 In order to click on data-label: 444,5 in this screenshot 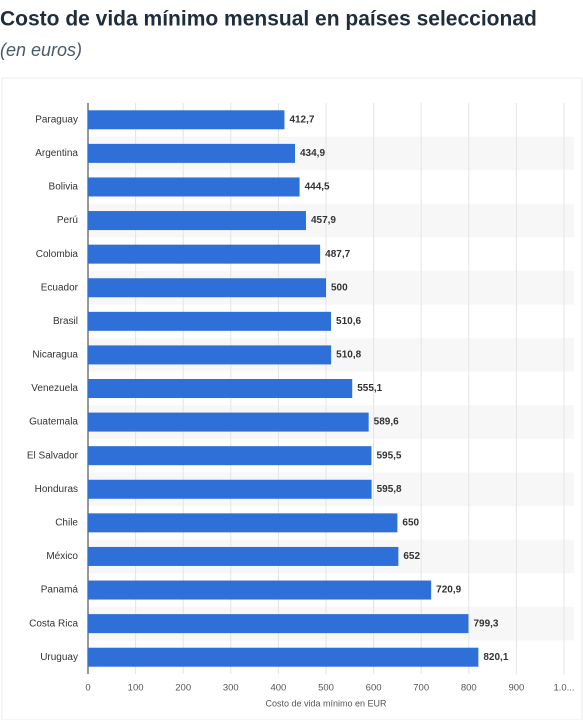, I will do `click(317, 187)`.